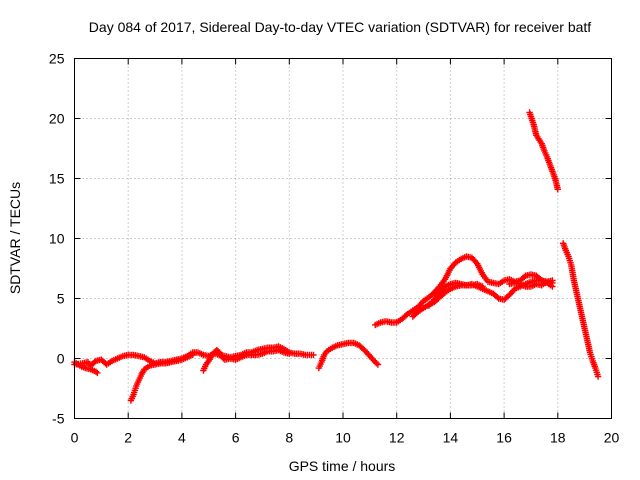 This screenshot has height=480, width=640. Describe the element at coordinates (451, 438) in the screenshot. I see `x-tick-label: 14` at that location.